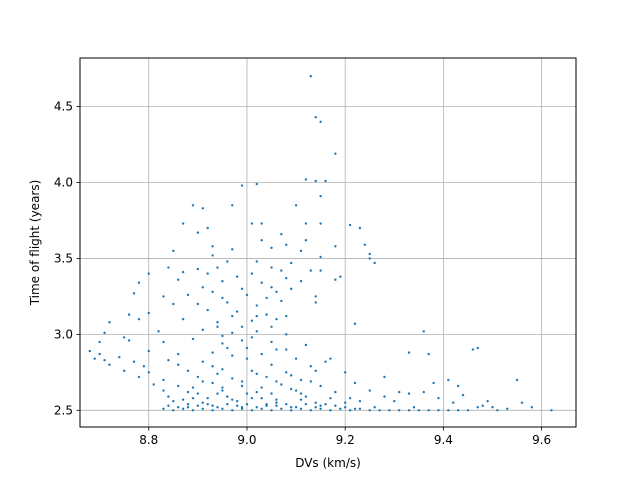 This screenshot has height=480, width=640. What do you see at coordinates (148, 440) in the screenshot?
I see `x-tick-label: 8.8` at bounding box center [148, 440].